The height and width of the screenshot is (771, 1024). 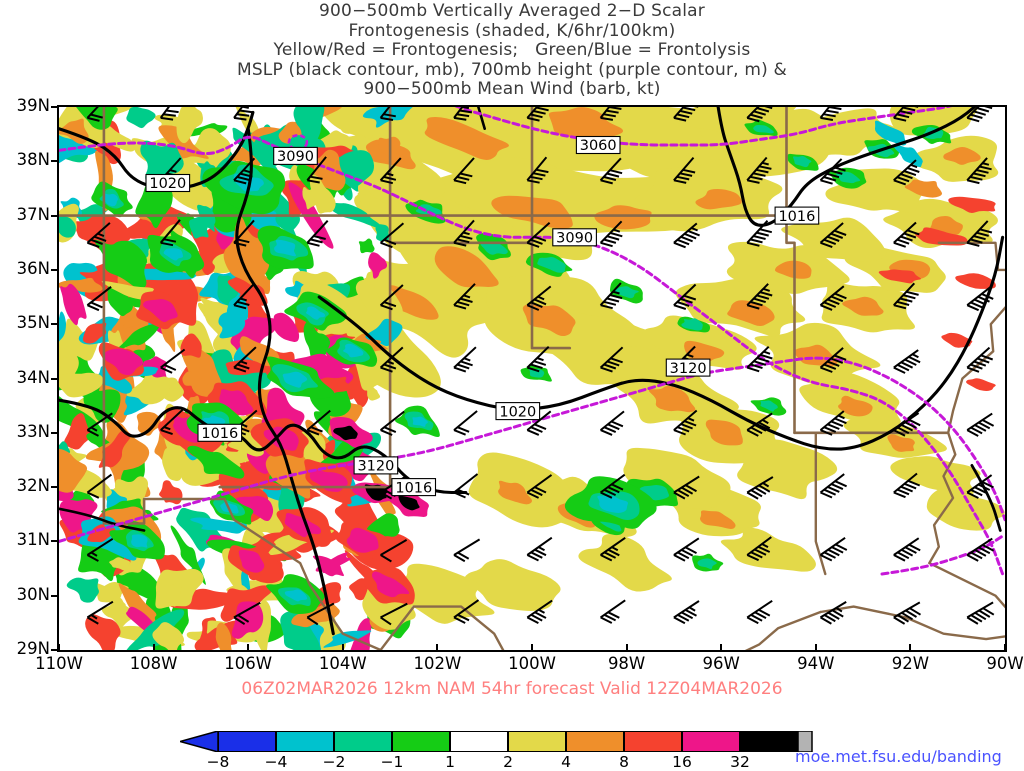 What do you see at coordinates (721, 663) in the screenshot?
I see `x-axis-label: 96W` at bounding box center [721, 663].